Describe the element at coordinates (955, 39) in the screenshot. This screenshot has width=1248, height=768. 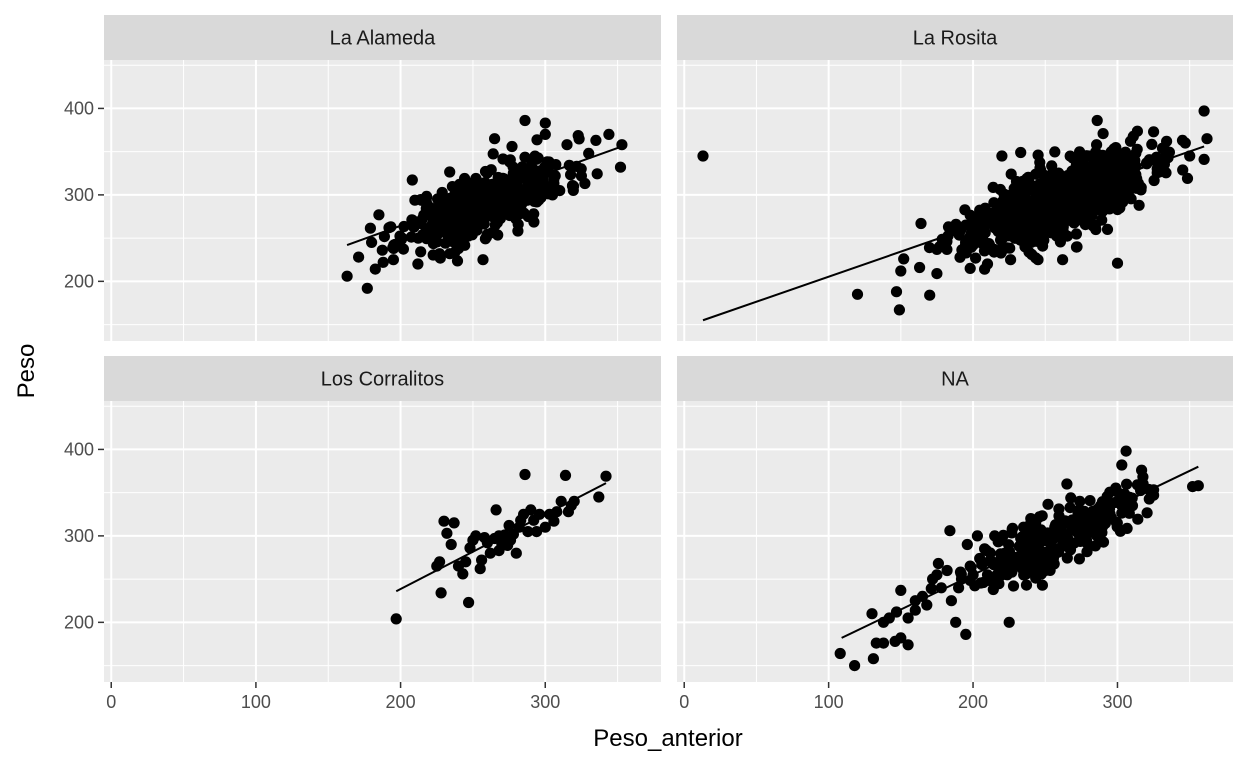
I see `facet-strip-label: La Rosita` at that location.